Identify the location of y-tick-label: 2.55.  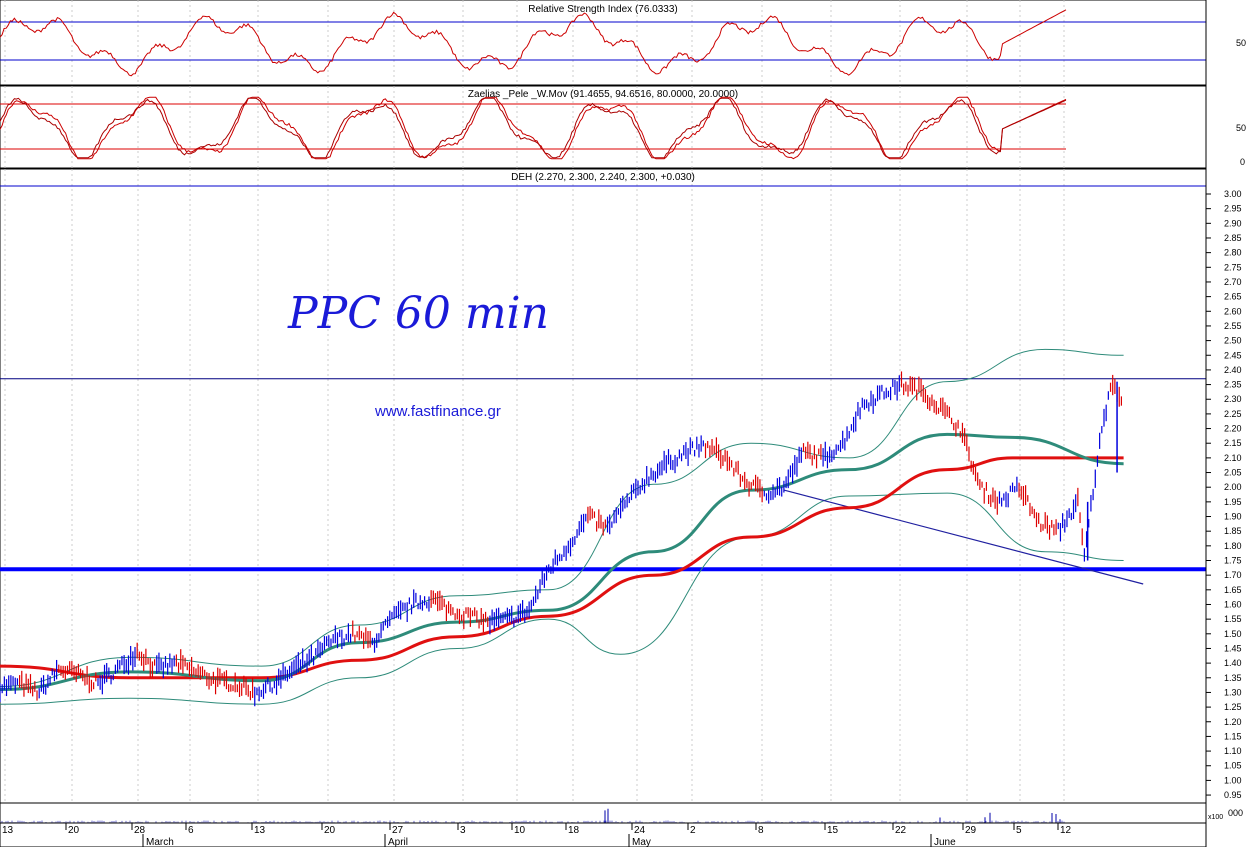
(1233, 326).